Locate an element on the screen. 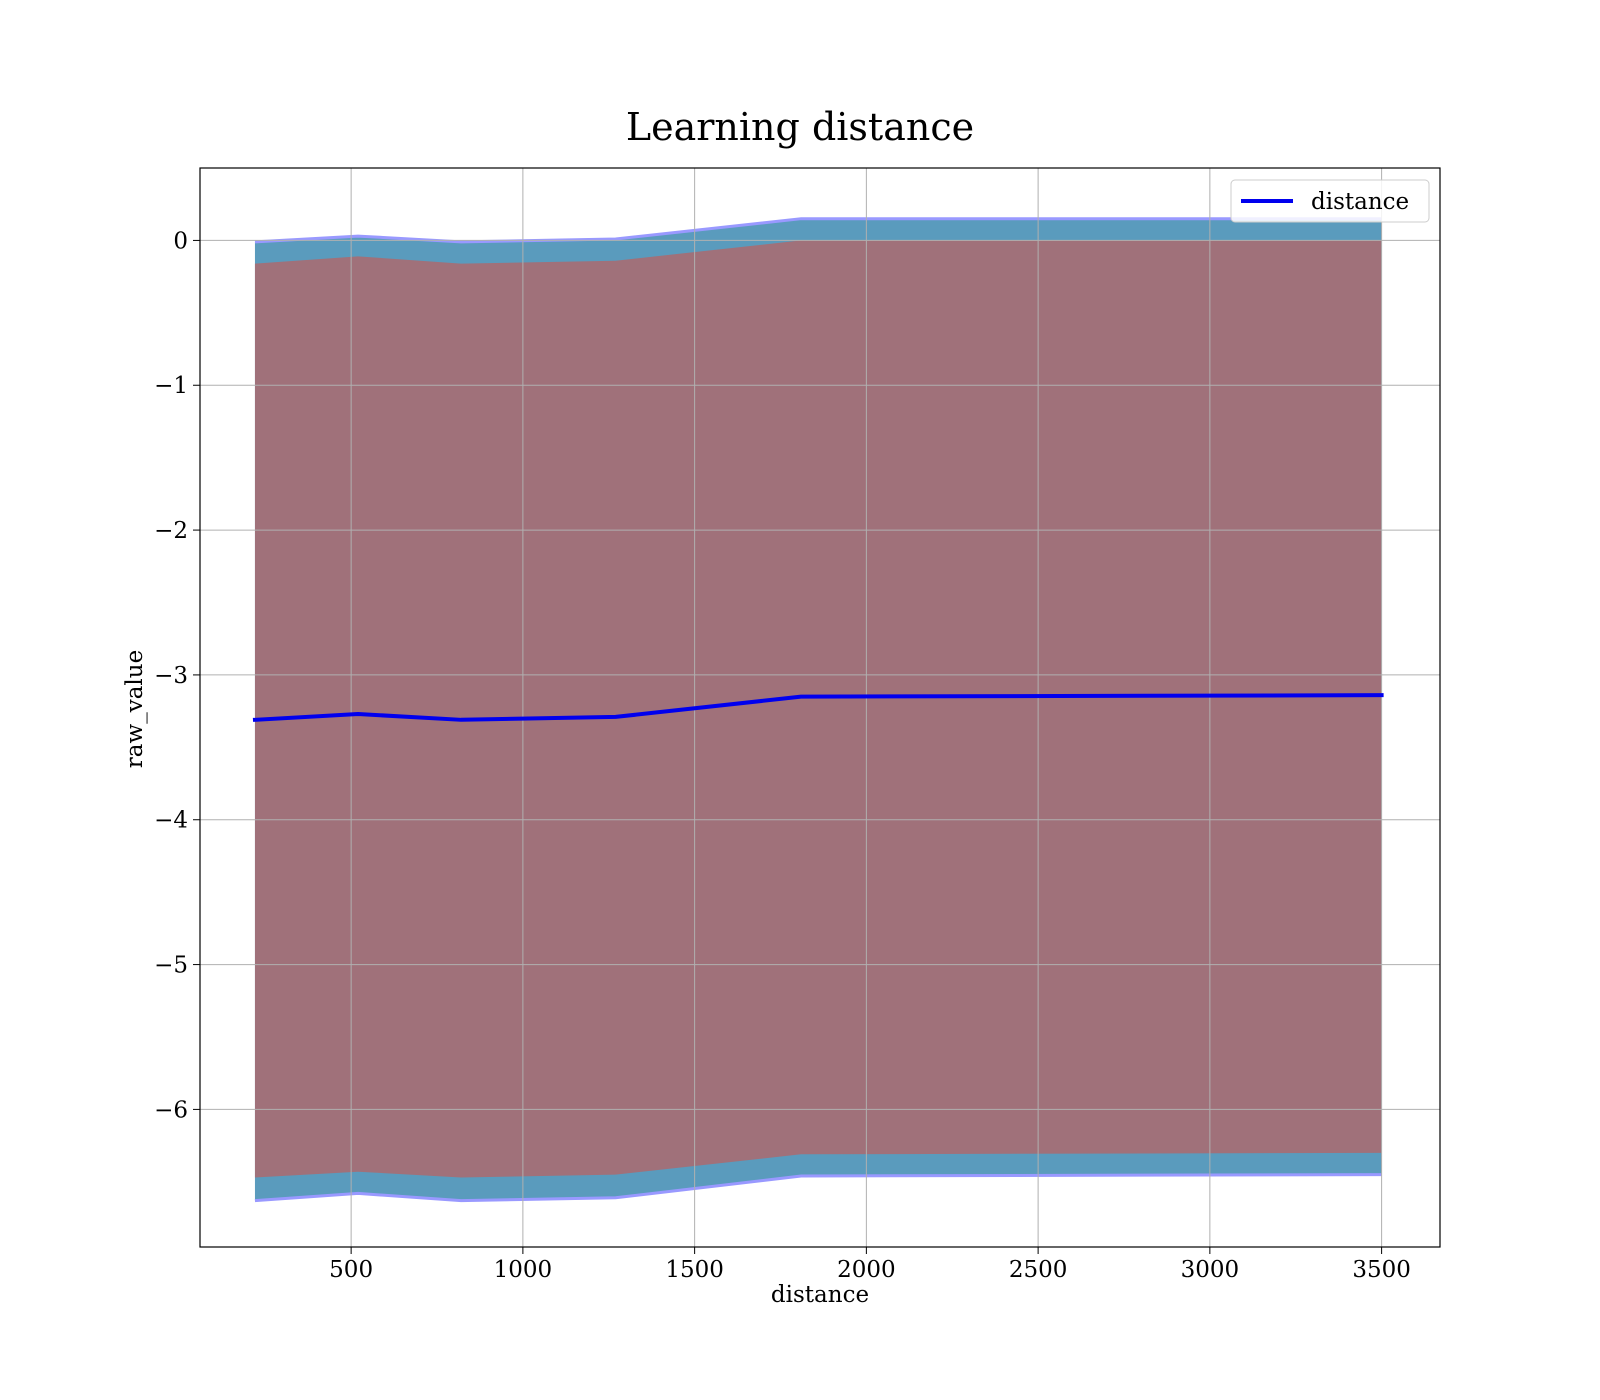 The image size is (1600, 1400). y-tick-label--5: −5 is located at coordinates (171, 966).